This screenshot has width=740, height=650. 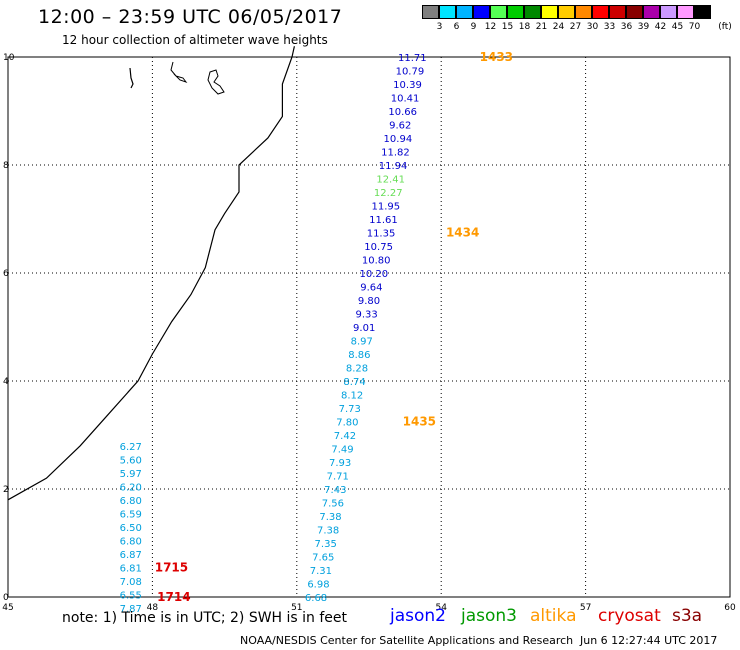 I want to click on wave-height-value: 6.59, so click(x=131, y=514).